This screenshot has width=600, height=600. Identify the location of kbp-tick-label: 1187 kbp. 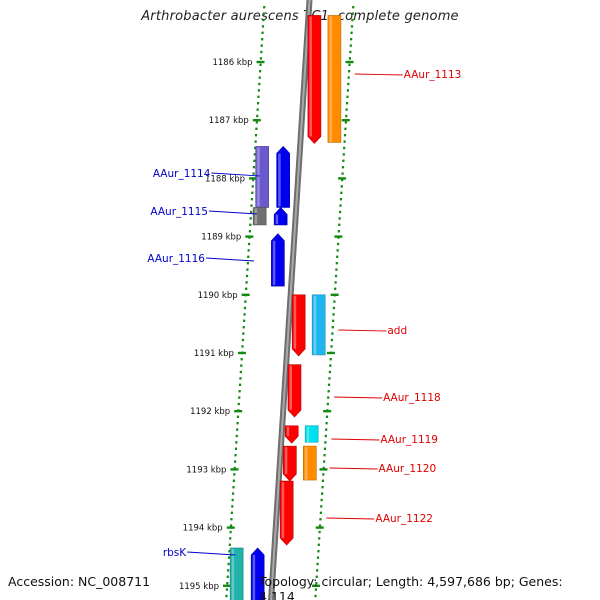
(229, 121).